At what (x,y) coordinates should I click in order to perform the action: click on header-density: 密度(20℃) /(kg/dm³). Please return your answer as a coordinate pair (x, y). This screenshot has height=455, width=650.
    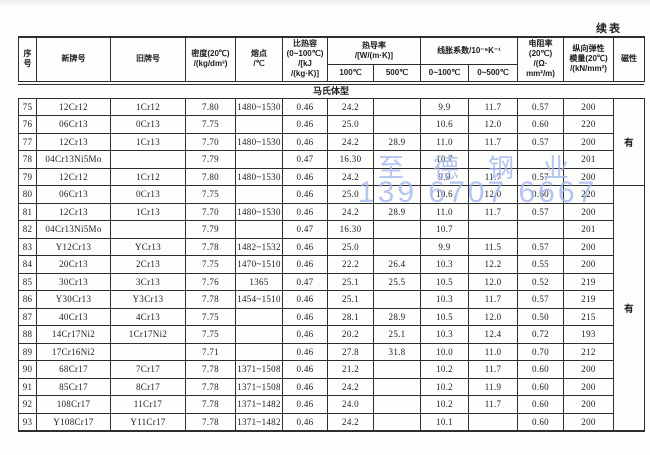
    Looking at the image, I should click on (210, 59).